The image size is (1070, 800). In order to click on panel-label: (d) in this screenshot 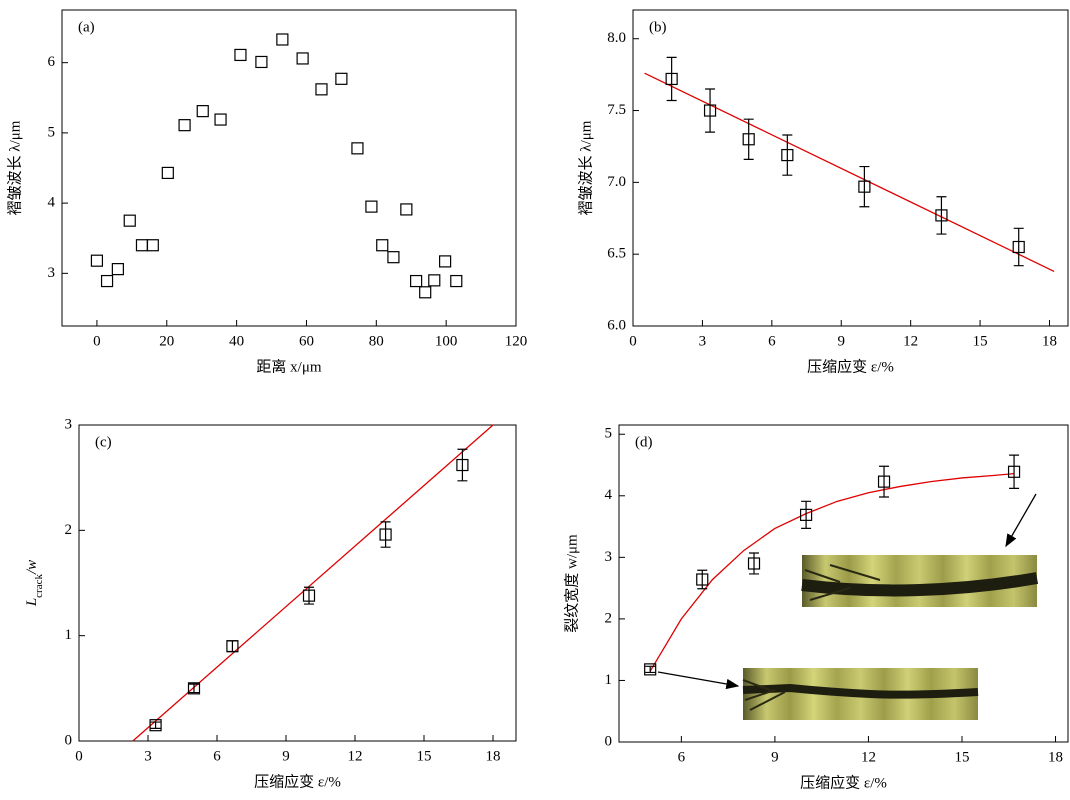, I will do `click(644, 442)`.